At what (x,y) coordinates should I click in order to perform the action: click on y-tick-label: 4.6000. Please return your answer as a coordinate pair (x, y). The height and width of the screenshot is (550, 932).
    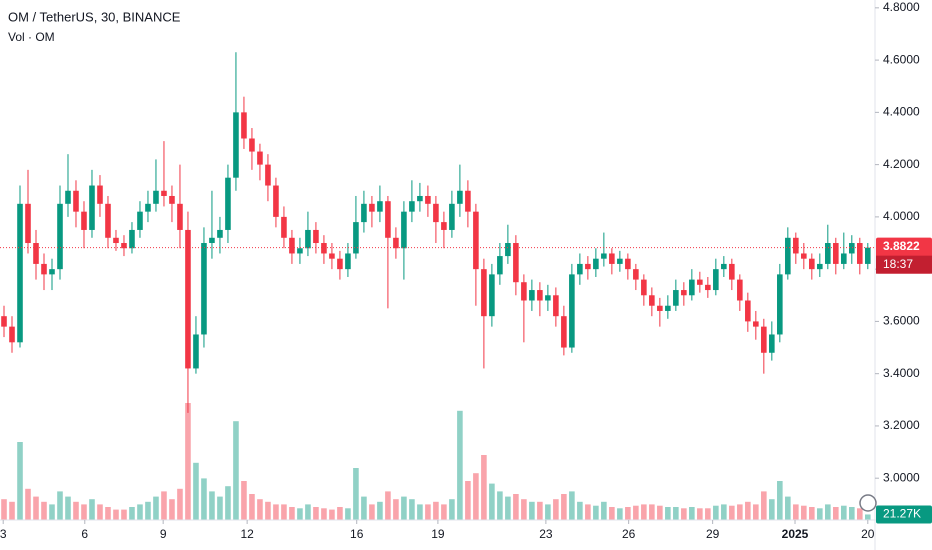
    Looking at the image, I should click on (901, 59).